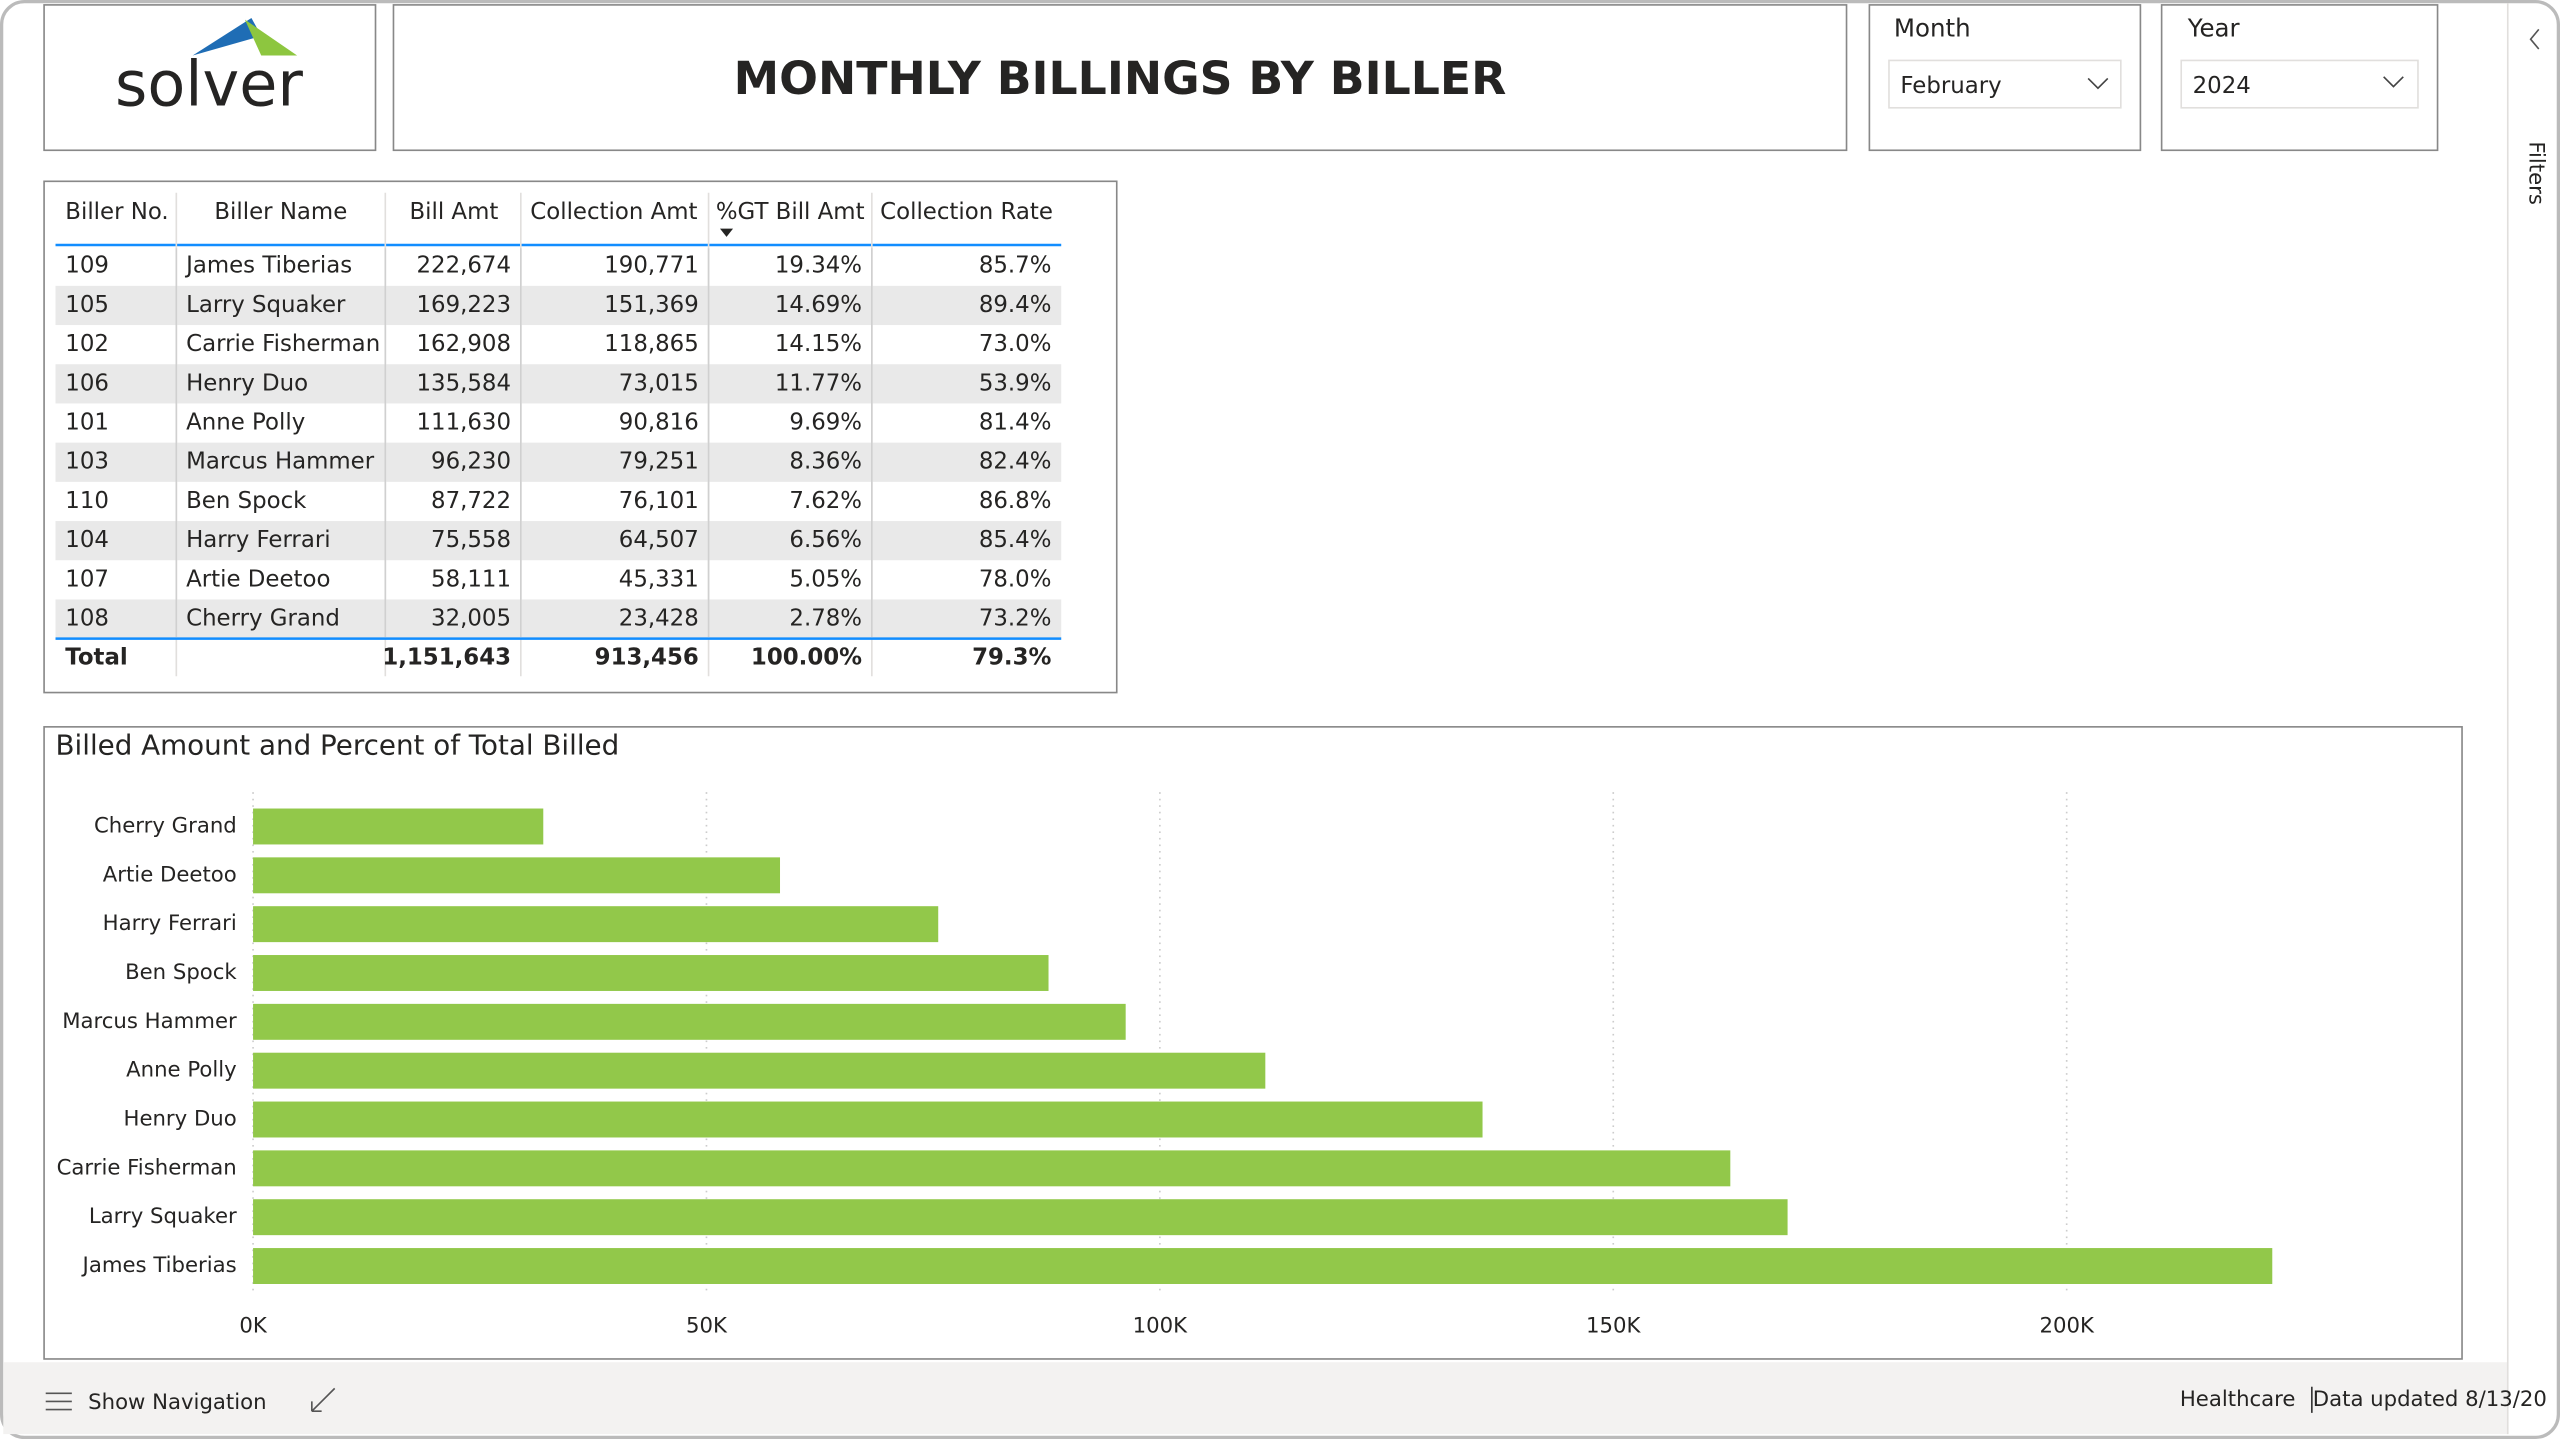 The image size is (2560, 1439). I want to click on cell: 82.4%, so click(1015, 462).